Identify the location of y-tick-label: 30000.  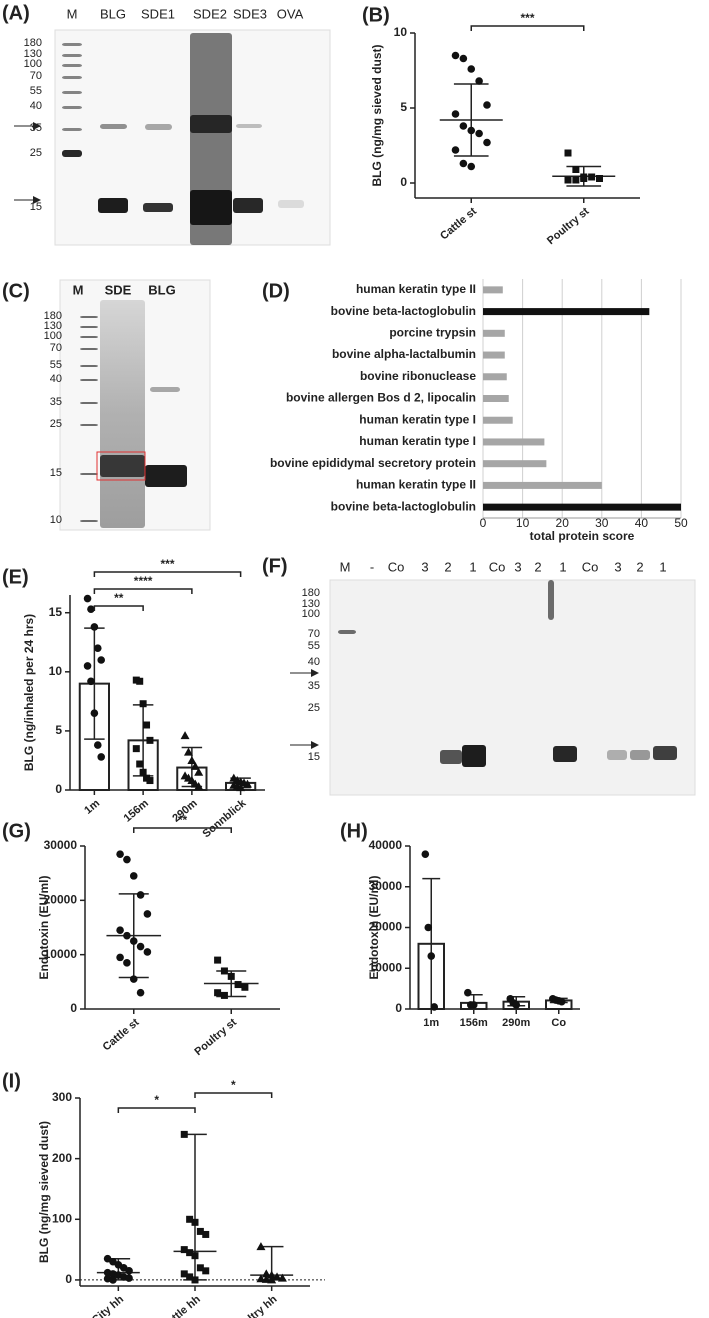
(61, 845).